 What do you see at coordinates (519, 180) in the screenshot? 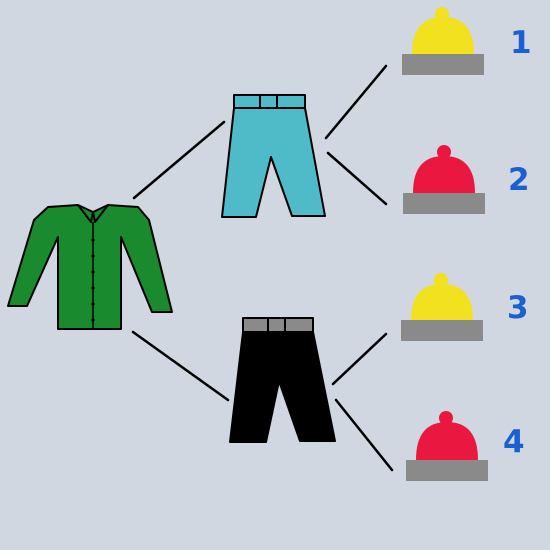
I see `hat-2-label: 2` at bounding box center [519, 180].